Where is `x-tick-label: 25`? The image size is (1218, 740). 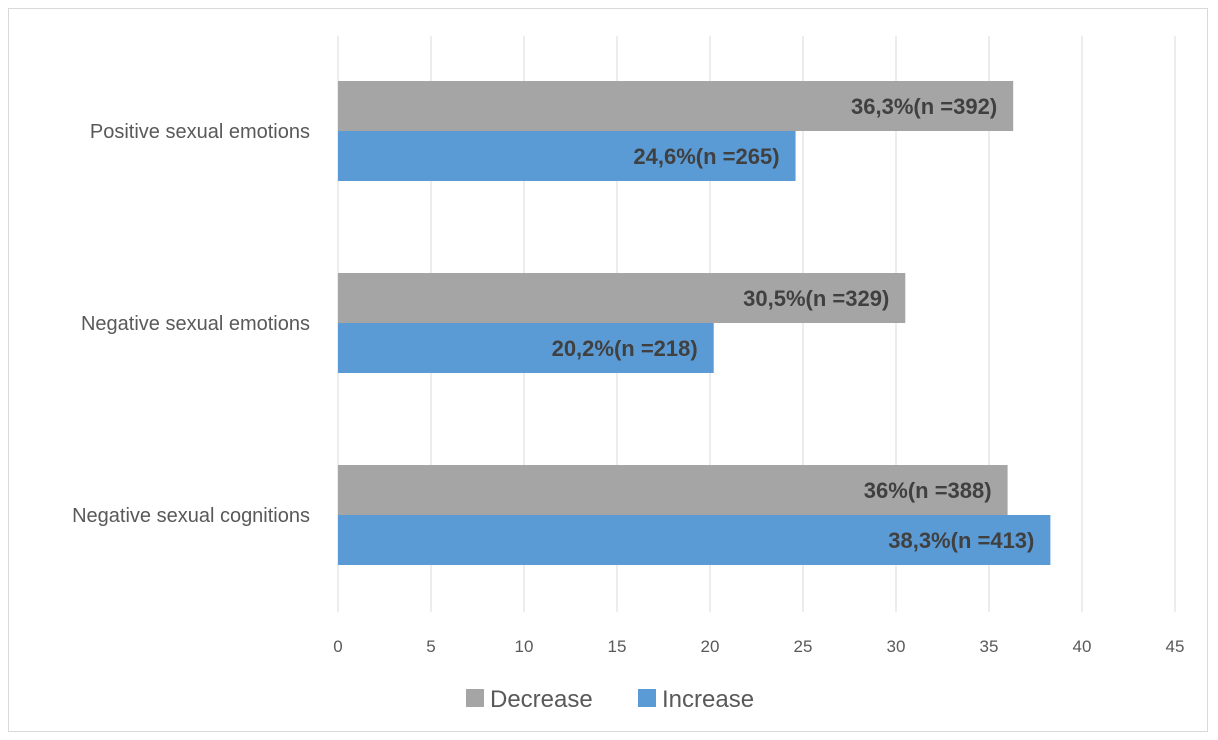 x-tick-label: 25 is located at coordinates (803, 646).